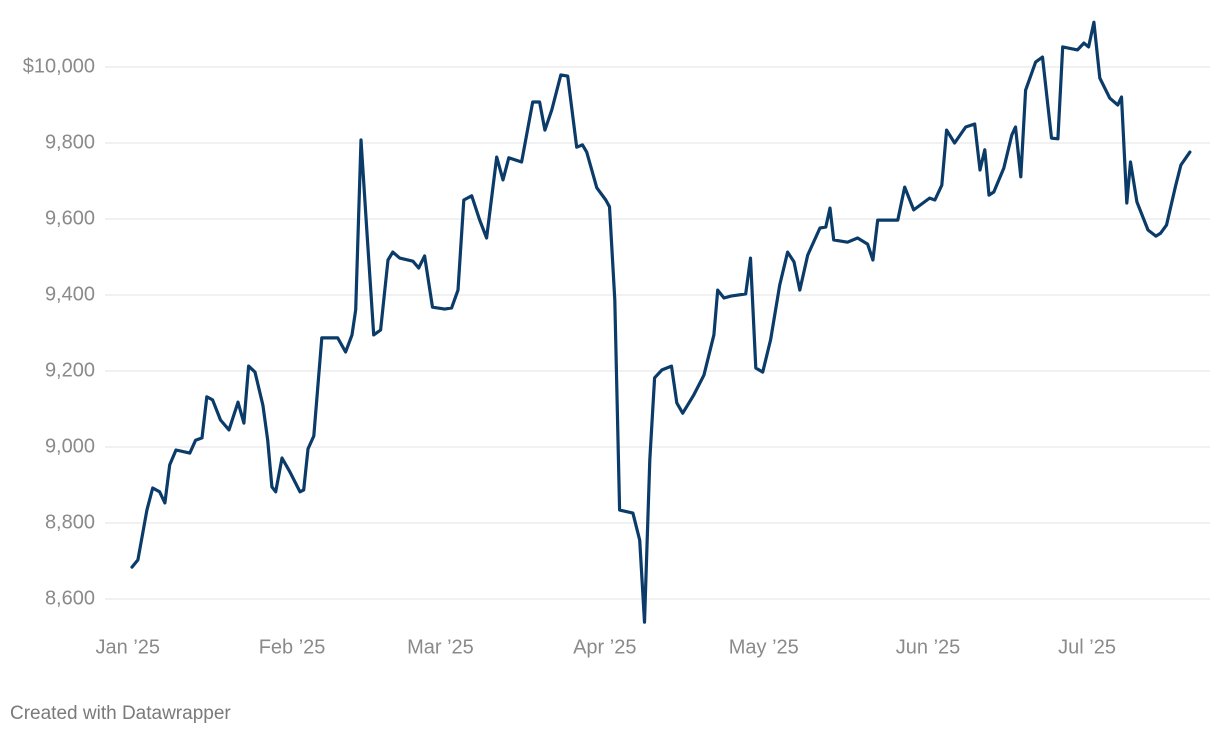 The width and height of the screenshot is (1220, 738). What do you see at coordinates (120, 713) in the screenshot?
I see `source-note: Created with Datawrapper` at bounding box center [120, 713].